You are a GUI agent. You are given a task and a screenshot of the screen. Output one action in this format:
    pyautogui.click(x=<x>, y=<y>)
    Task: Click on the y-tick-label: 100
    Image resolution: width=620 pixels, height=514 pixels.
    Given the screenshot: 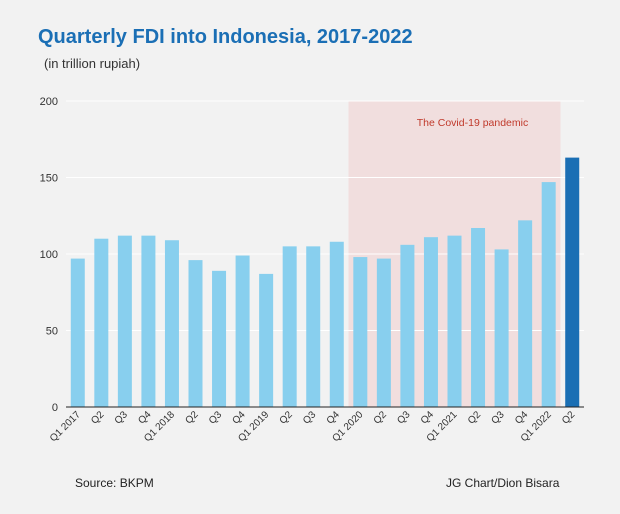 What is the action you would take?
    pyautogui.click(x=49, y=255)
    